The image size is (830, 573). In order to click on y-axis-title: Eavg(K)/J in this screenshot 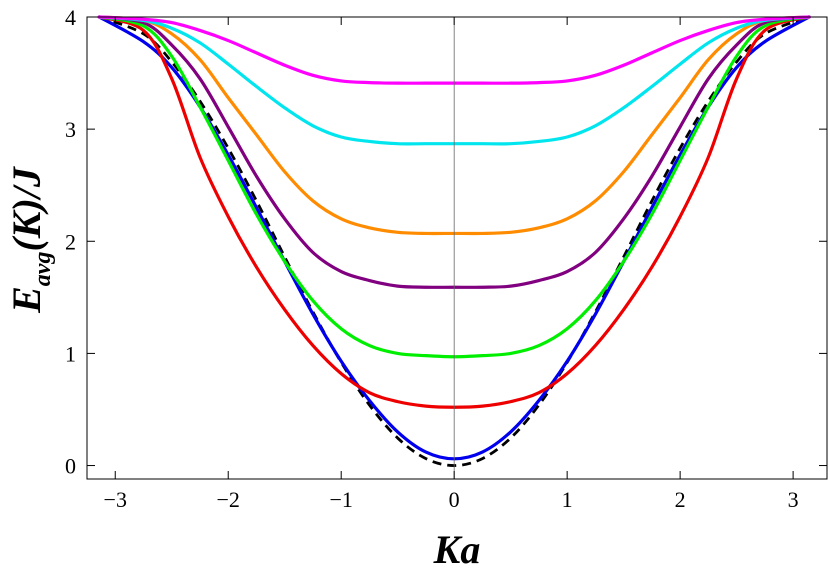, I will do `click(30, 239)`.